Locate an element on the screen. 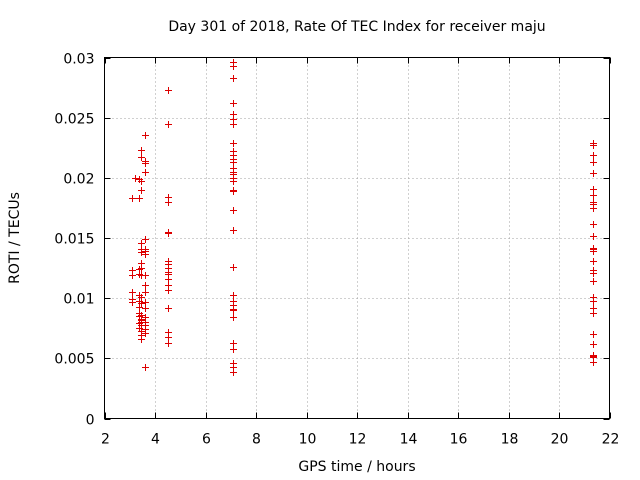  x-tick-label: 12 is located at coordinates (358, 440).